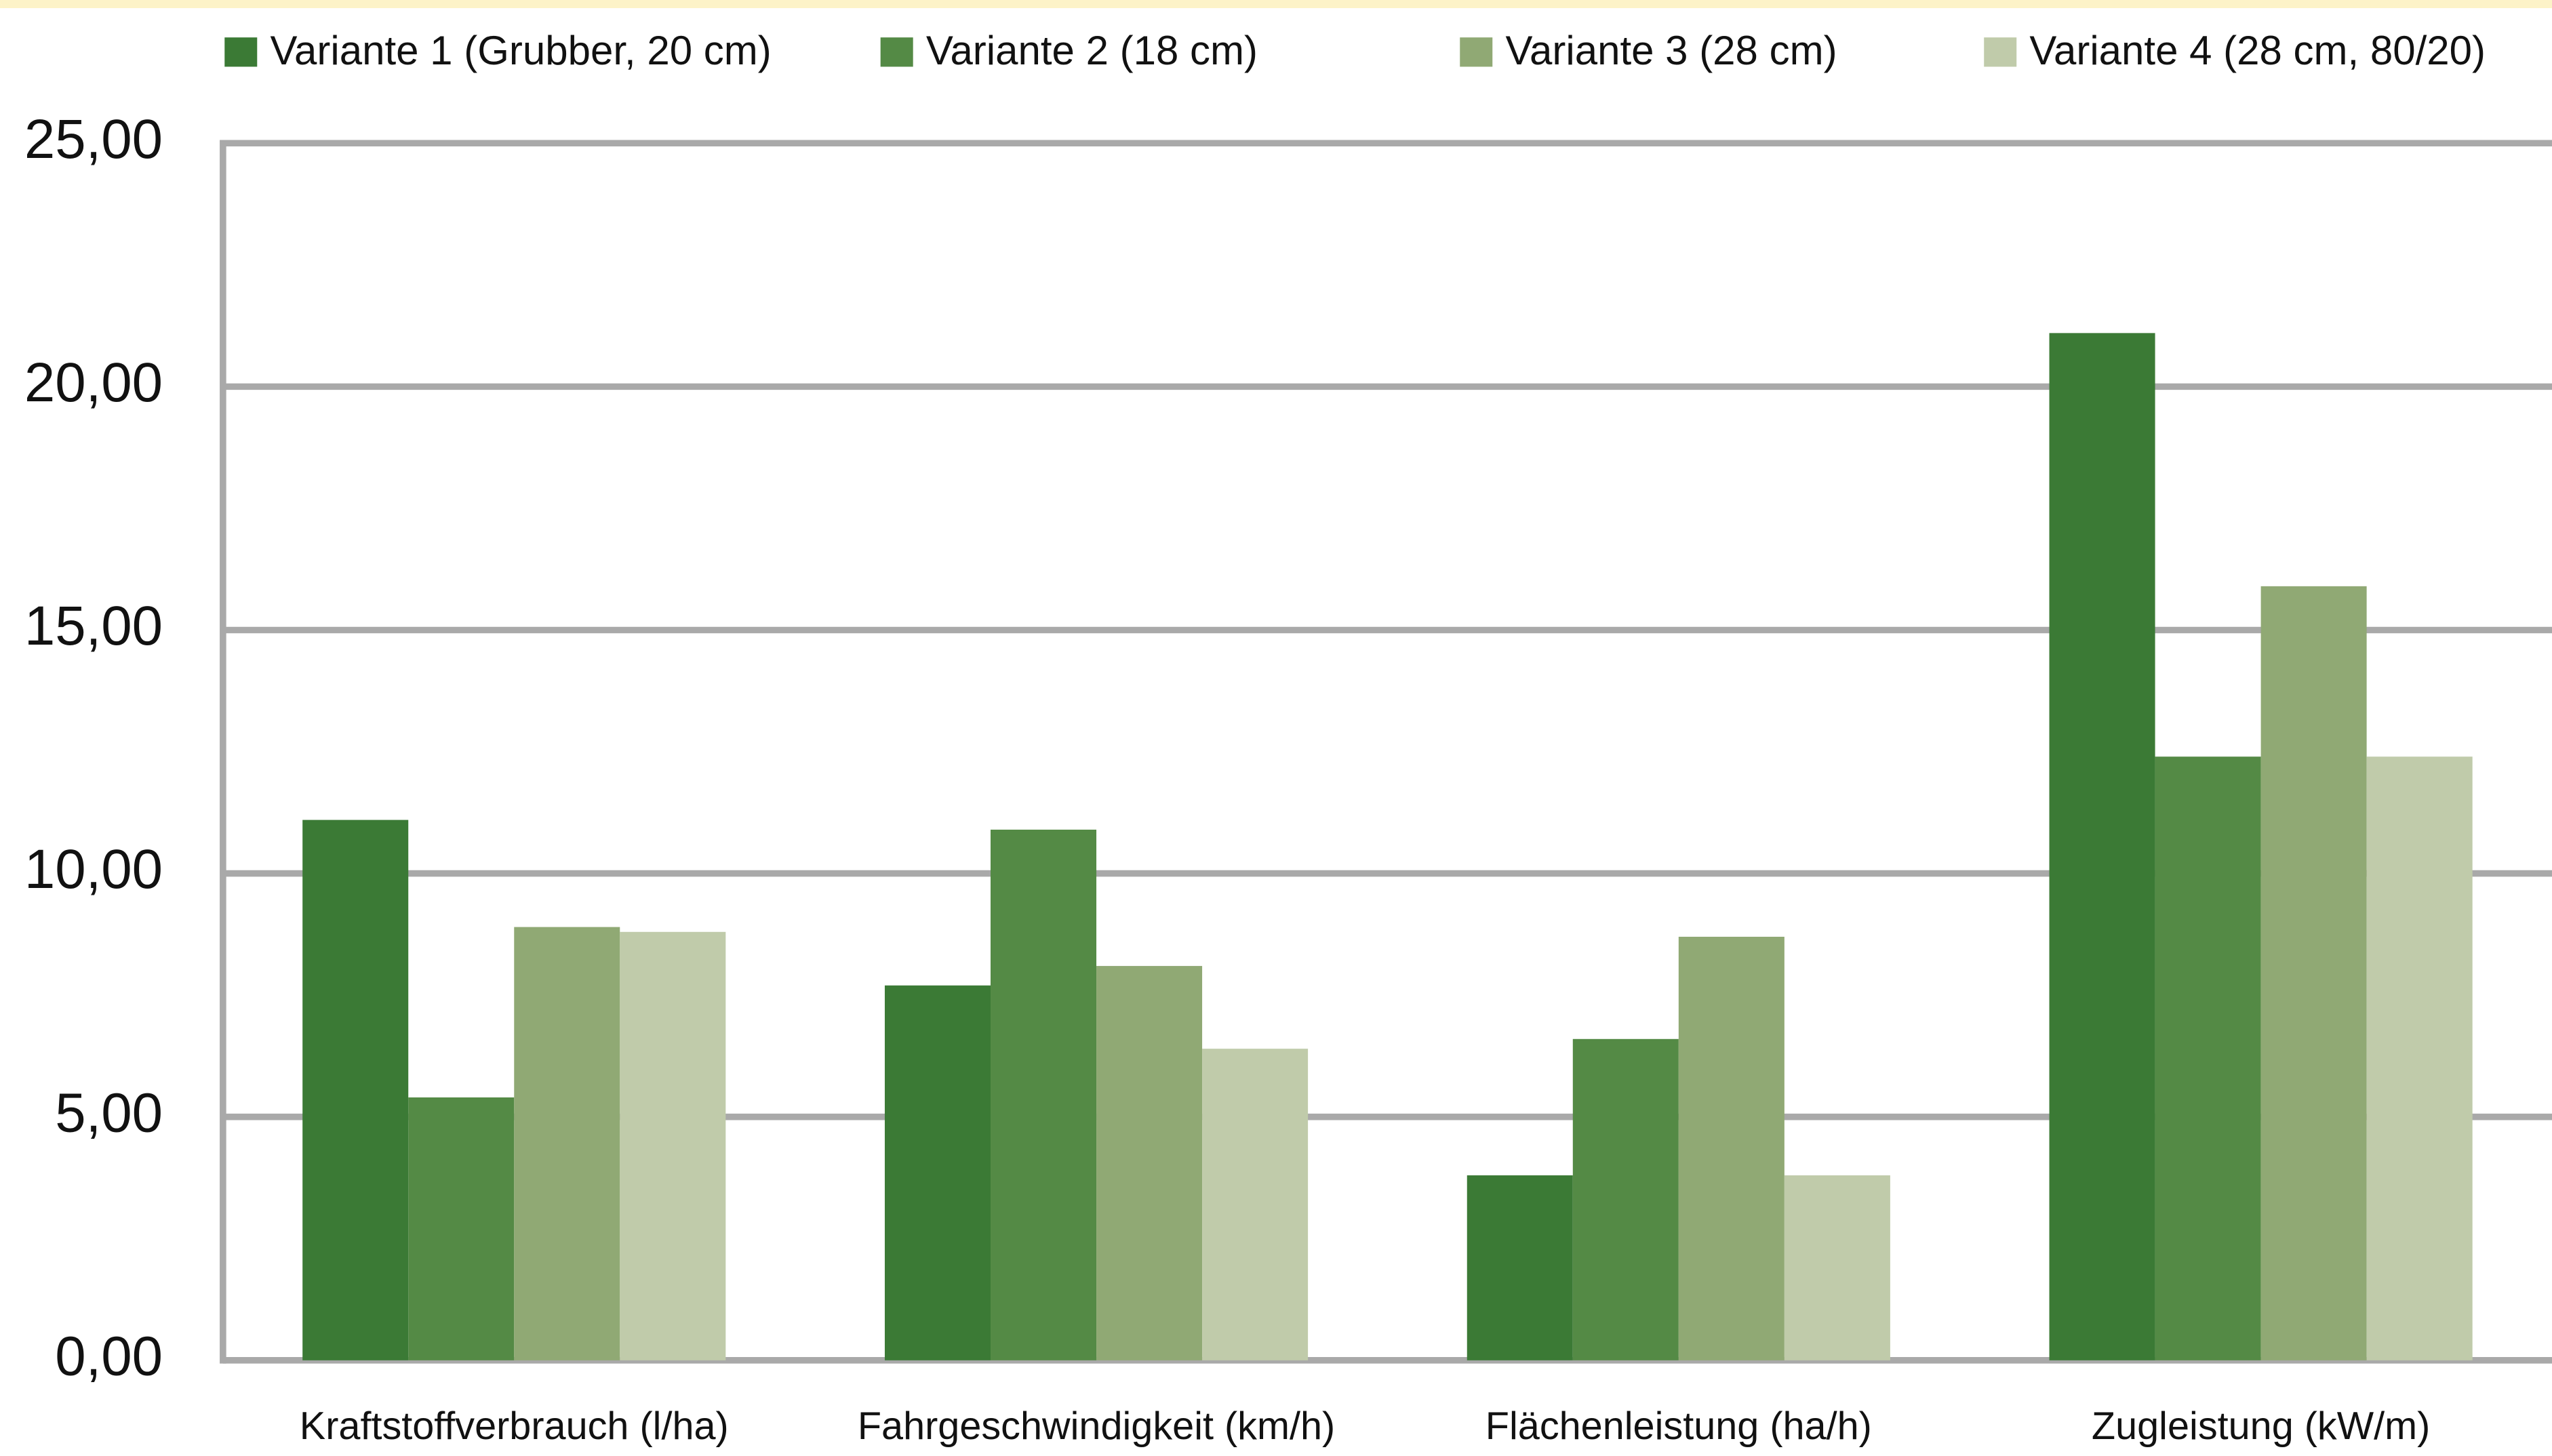  Describe the element at coordinates (520, 50) in the screenshot. I see `legend-label: Variante 1 (Grubber, 20 cm)` at that location.